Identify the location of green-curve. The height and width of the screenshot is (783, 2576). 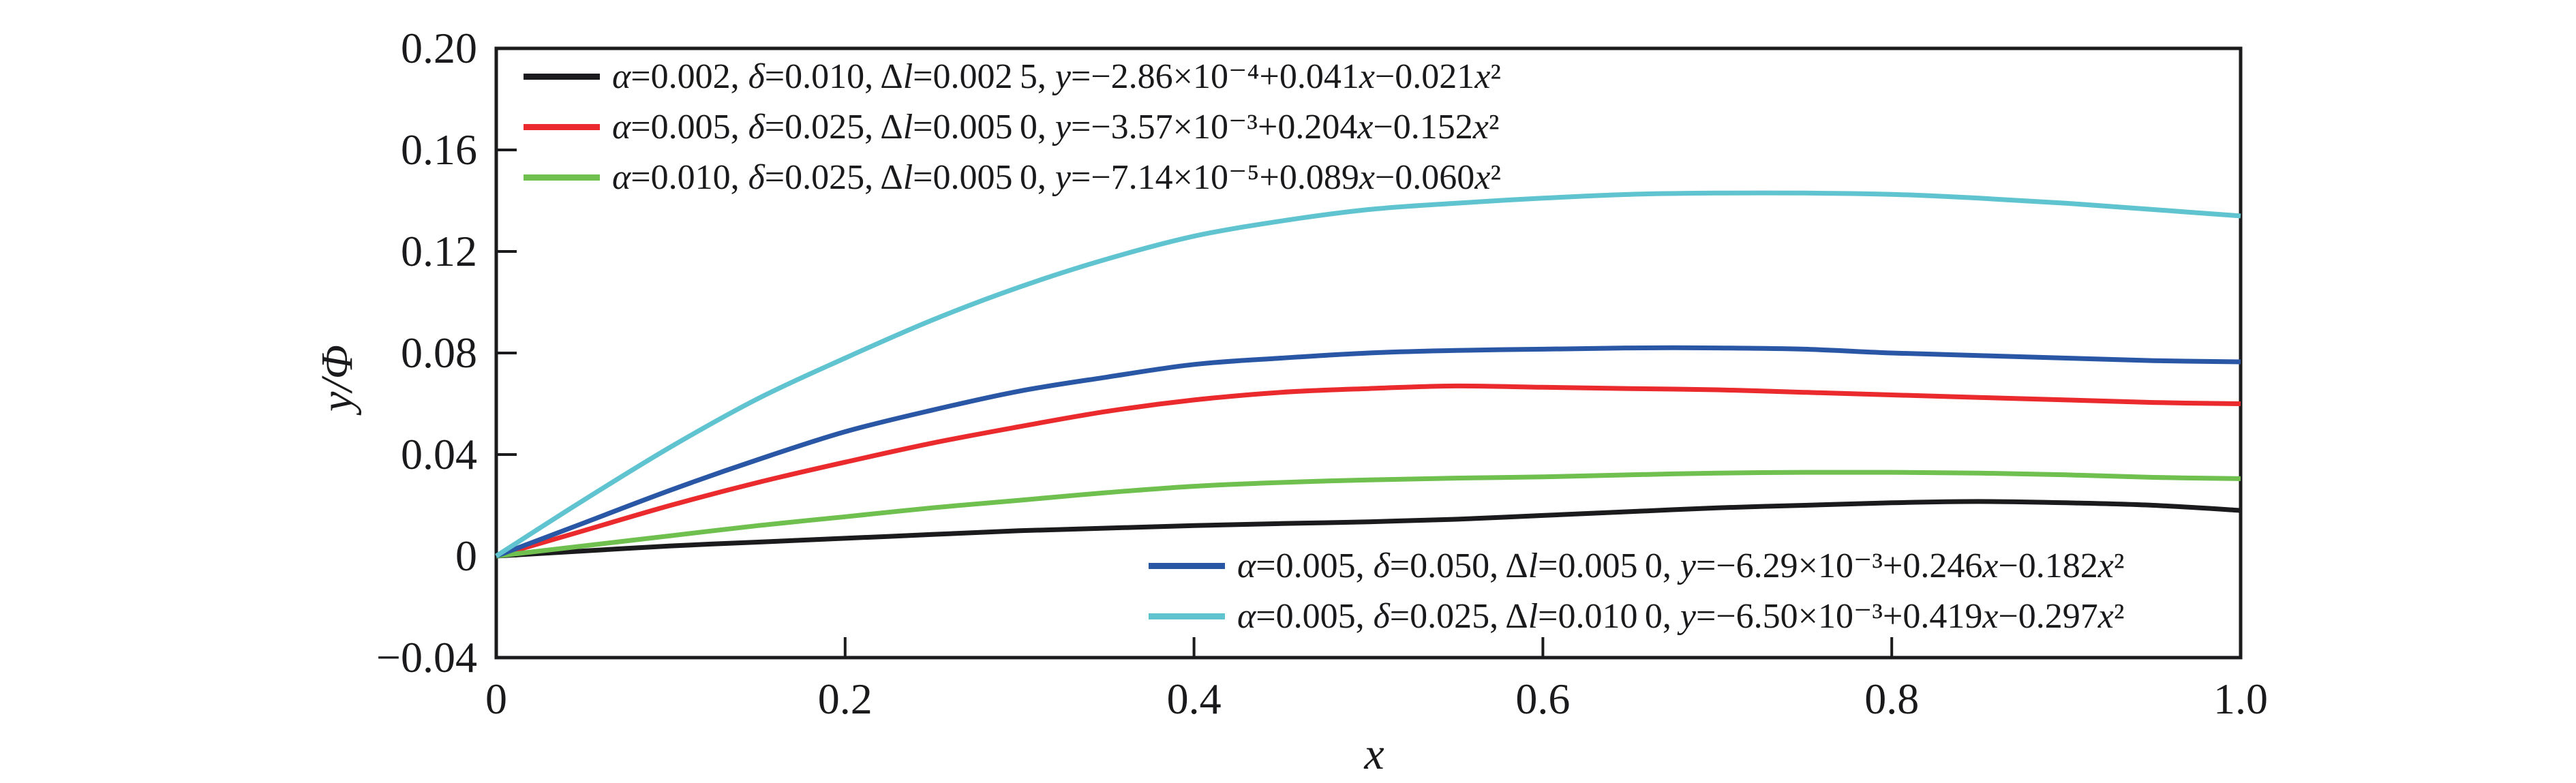
(1368, 514).